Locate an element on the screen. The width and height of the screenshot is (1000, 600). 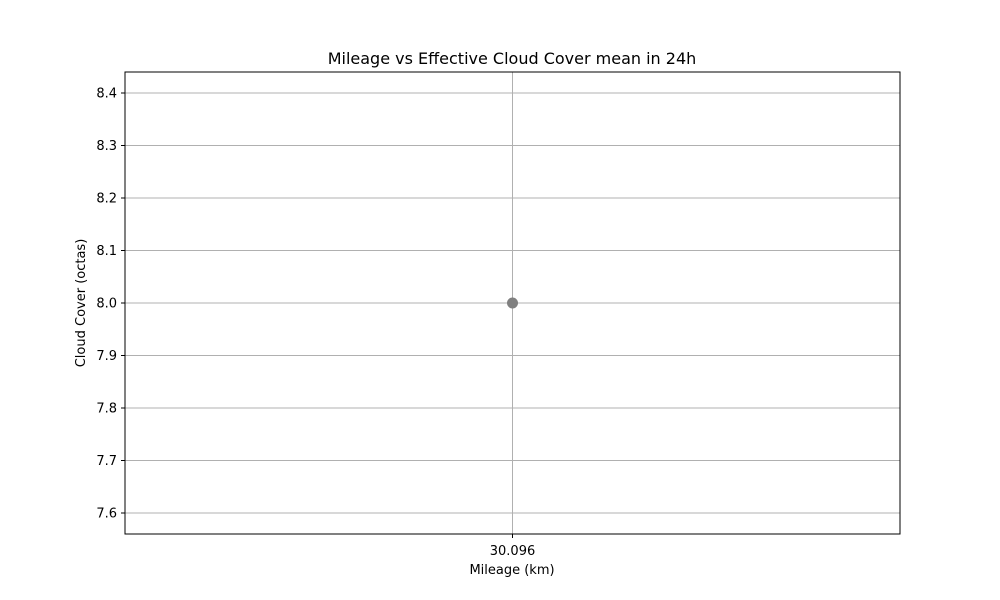
y-axis-label: Cloud Cover (octas) is located at coordinates (81, 303).